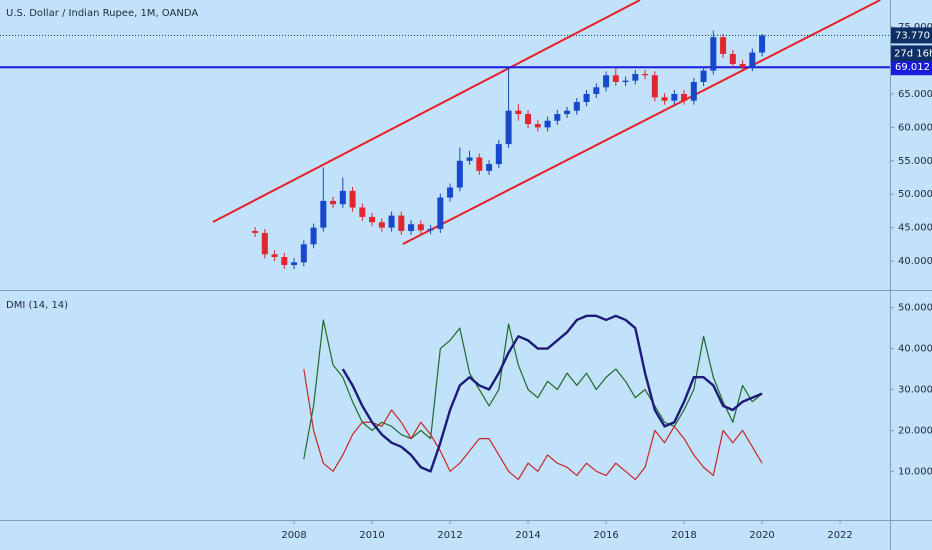 The height and width of the screenshot is (550, 932). Describe the element at coordinates (293, 535) in the screenshot. I see `x-tick-label: 2008` at that location.